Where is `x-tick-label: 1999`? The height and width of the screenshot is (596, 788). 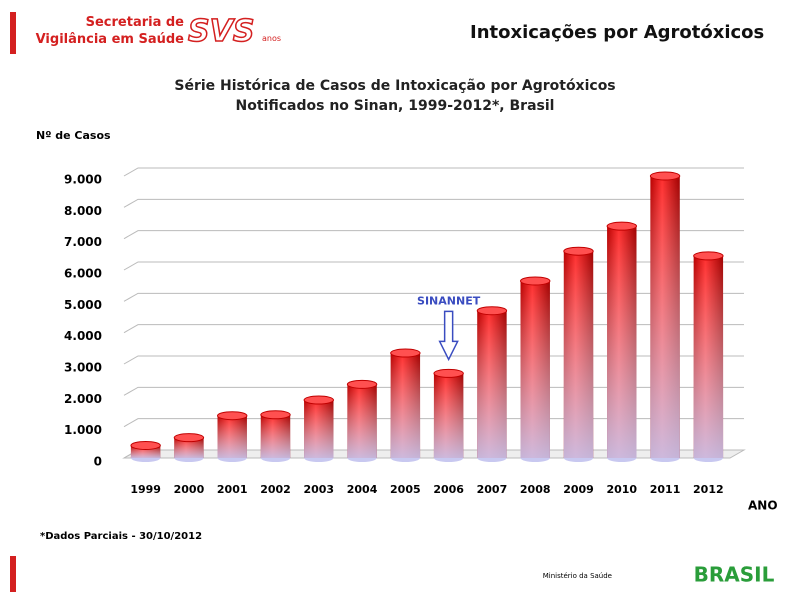 x-tick-label: 1999 is located at coordinates (145, 489).